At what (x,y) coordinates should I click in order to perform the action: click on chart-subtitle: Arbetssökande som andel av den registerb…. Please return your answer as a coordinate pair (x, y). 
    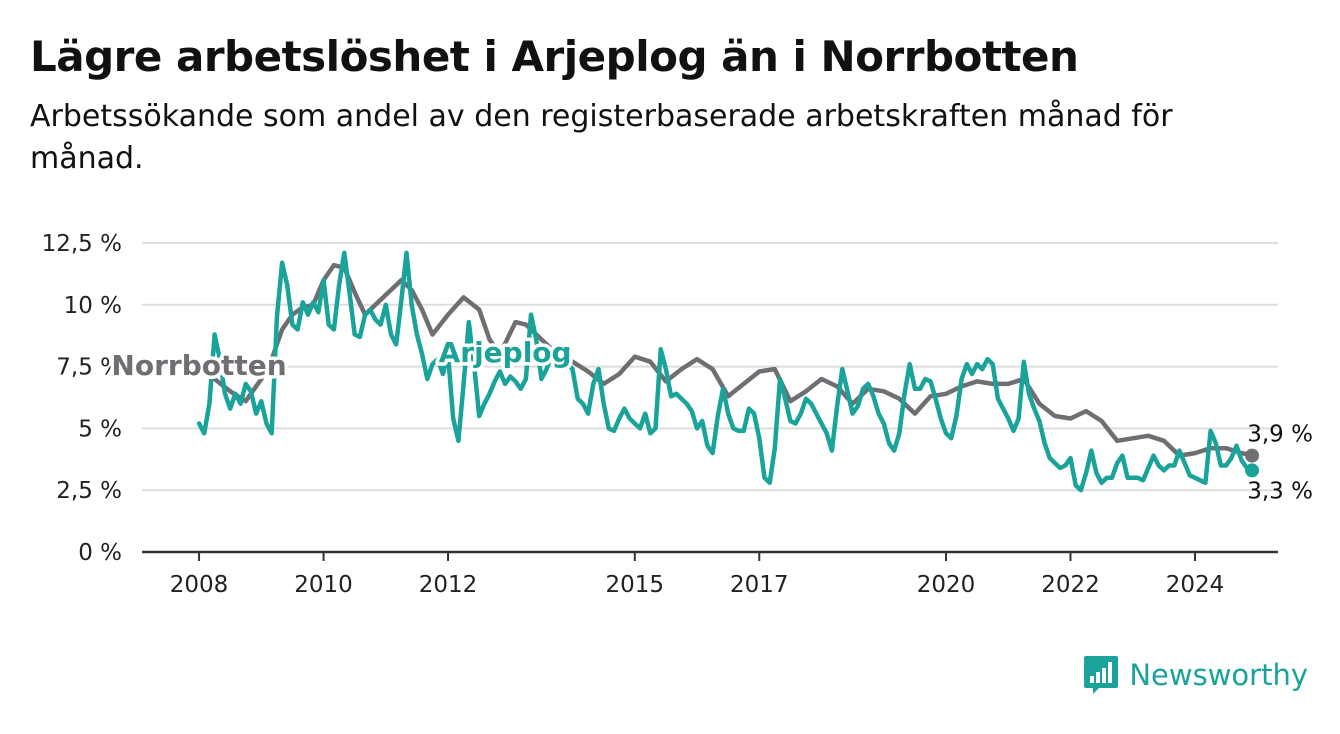
    Looking at the image, I should click on (601, 137).